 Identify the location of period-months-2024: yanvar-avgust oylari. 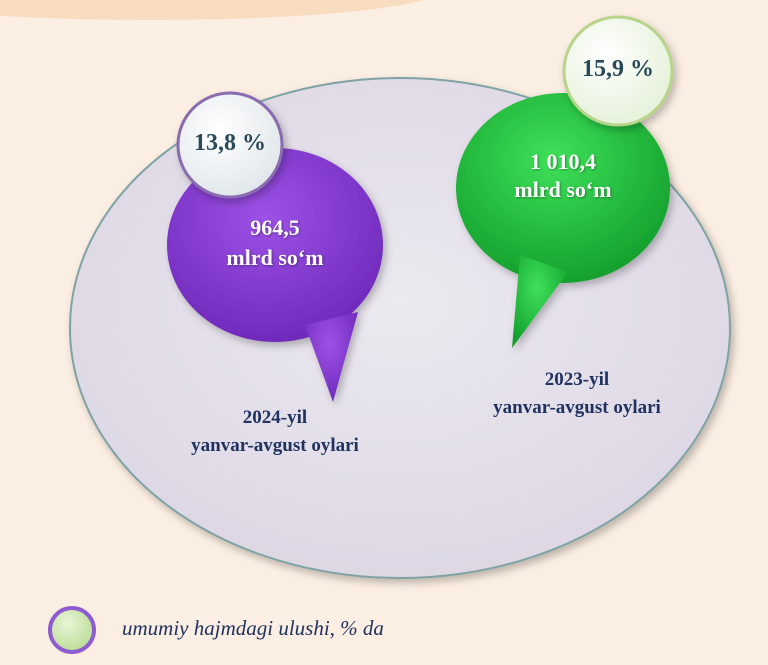
(275, 445).